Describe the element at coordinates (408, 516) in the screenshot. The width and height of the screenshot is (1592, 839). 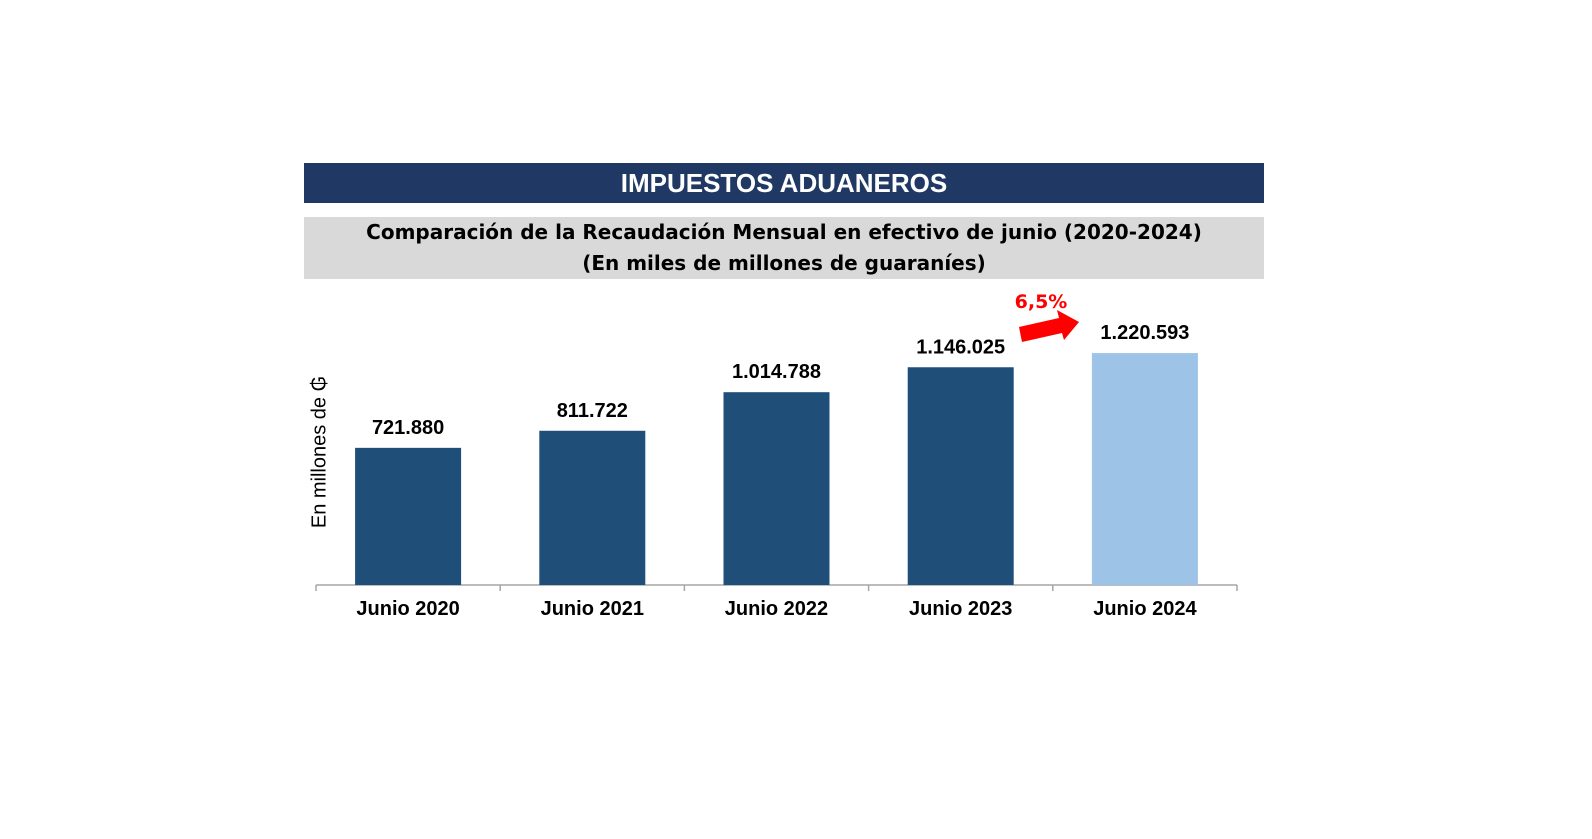
I see `bar-junio-2020` at that location.